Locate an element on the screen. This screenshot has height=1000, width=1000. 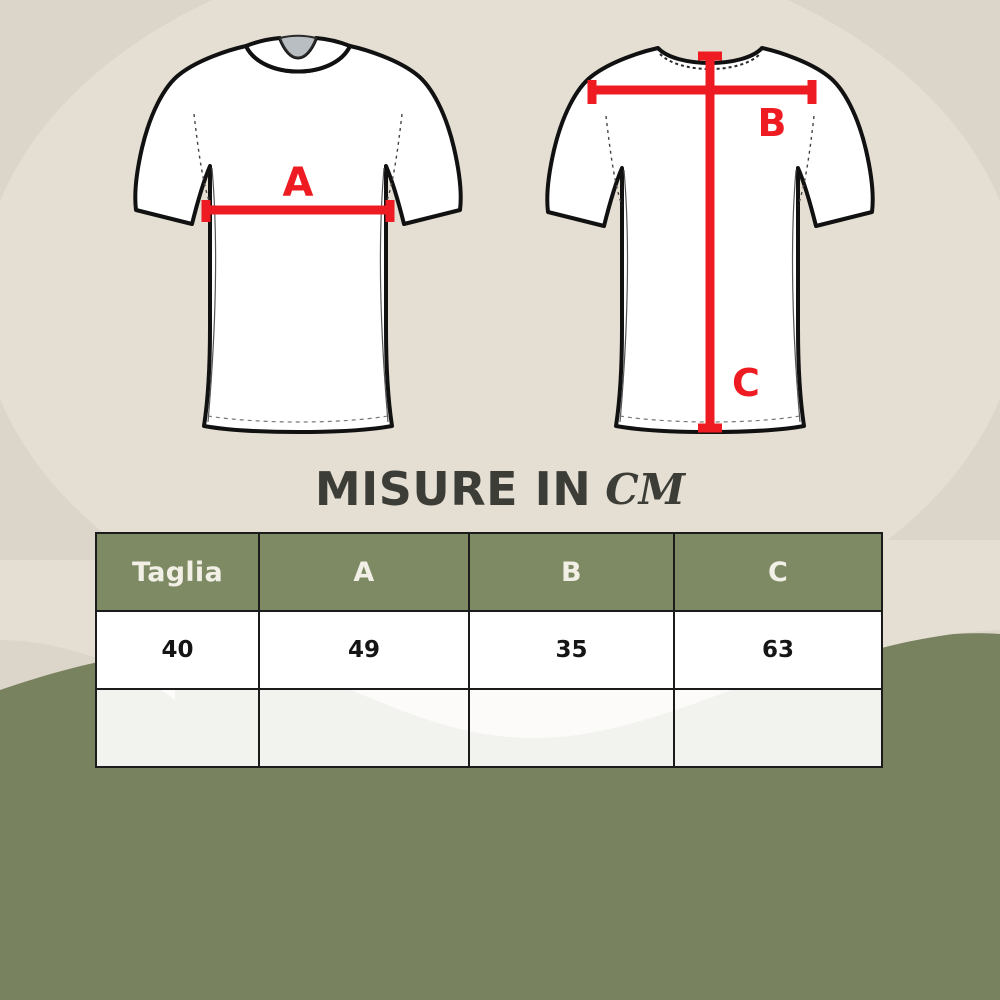
table-row is located at coordinates (489, 728).